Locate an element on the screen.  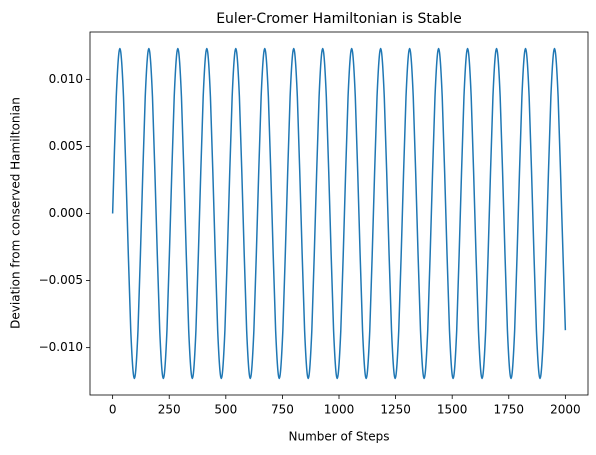
x-tick-label: 0 is located at coordinates (113, 410).